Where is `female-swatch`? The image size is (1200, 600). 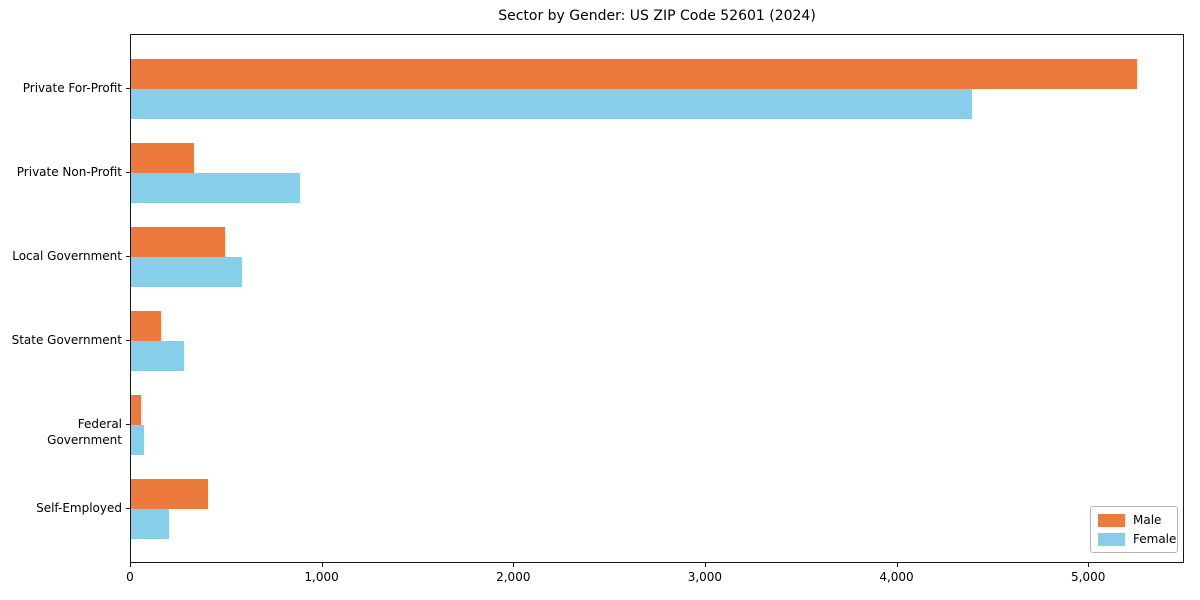
female-swatch is located at coordinates (1111, 539).